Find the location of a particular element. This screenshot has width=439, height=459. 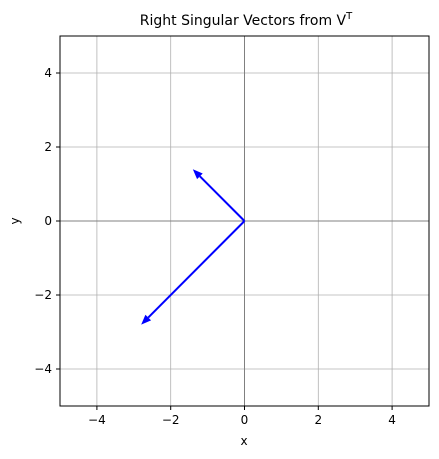

chart-title-superscript: T is located at coordinates (349, 16).